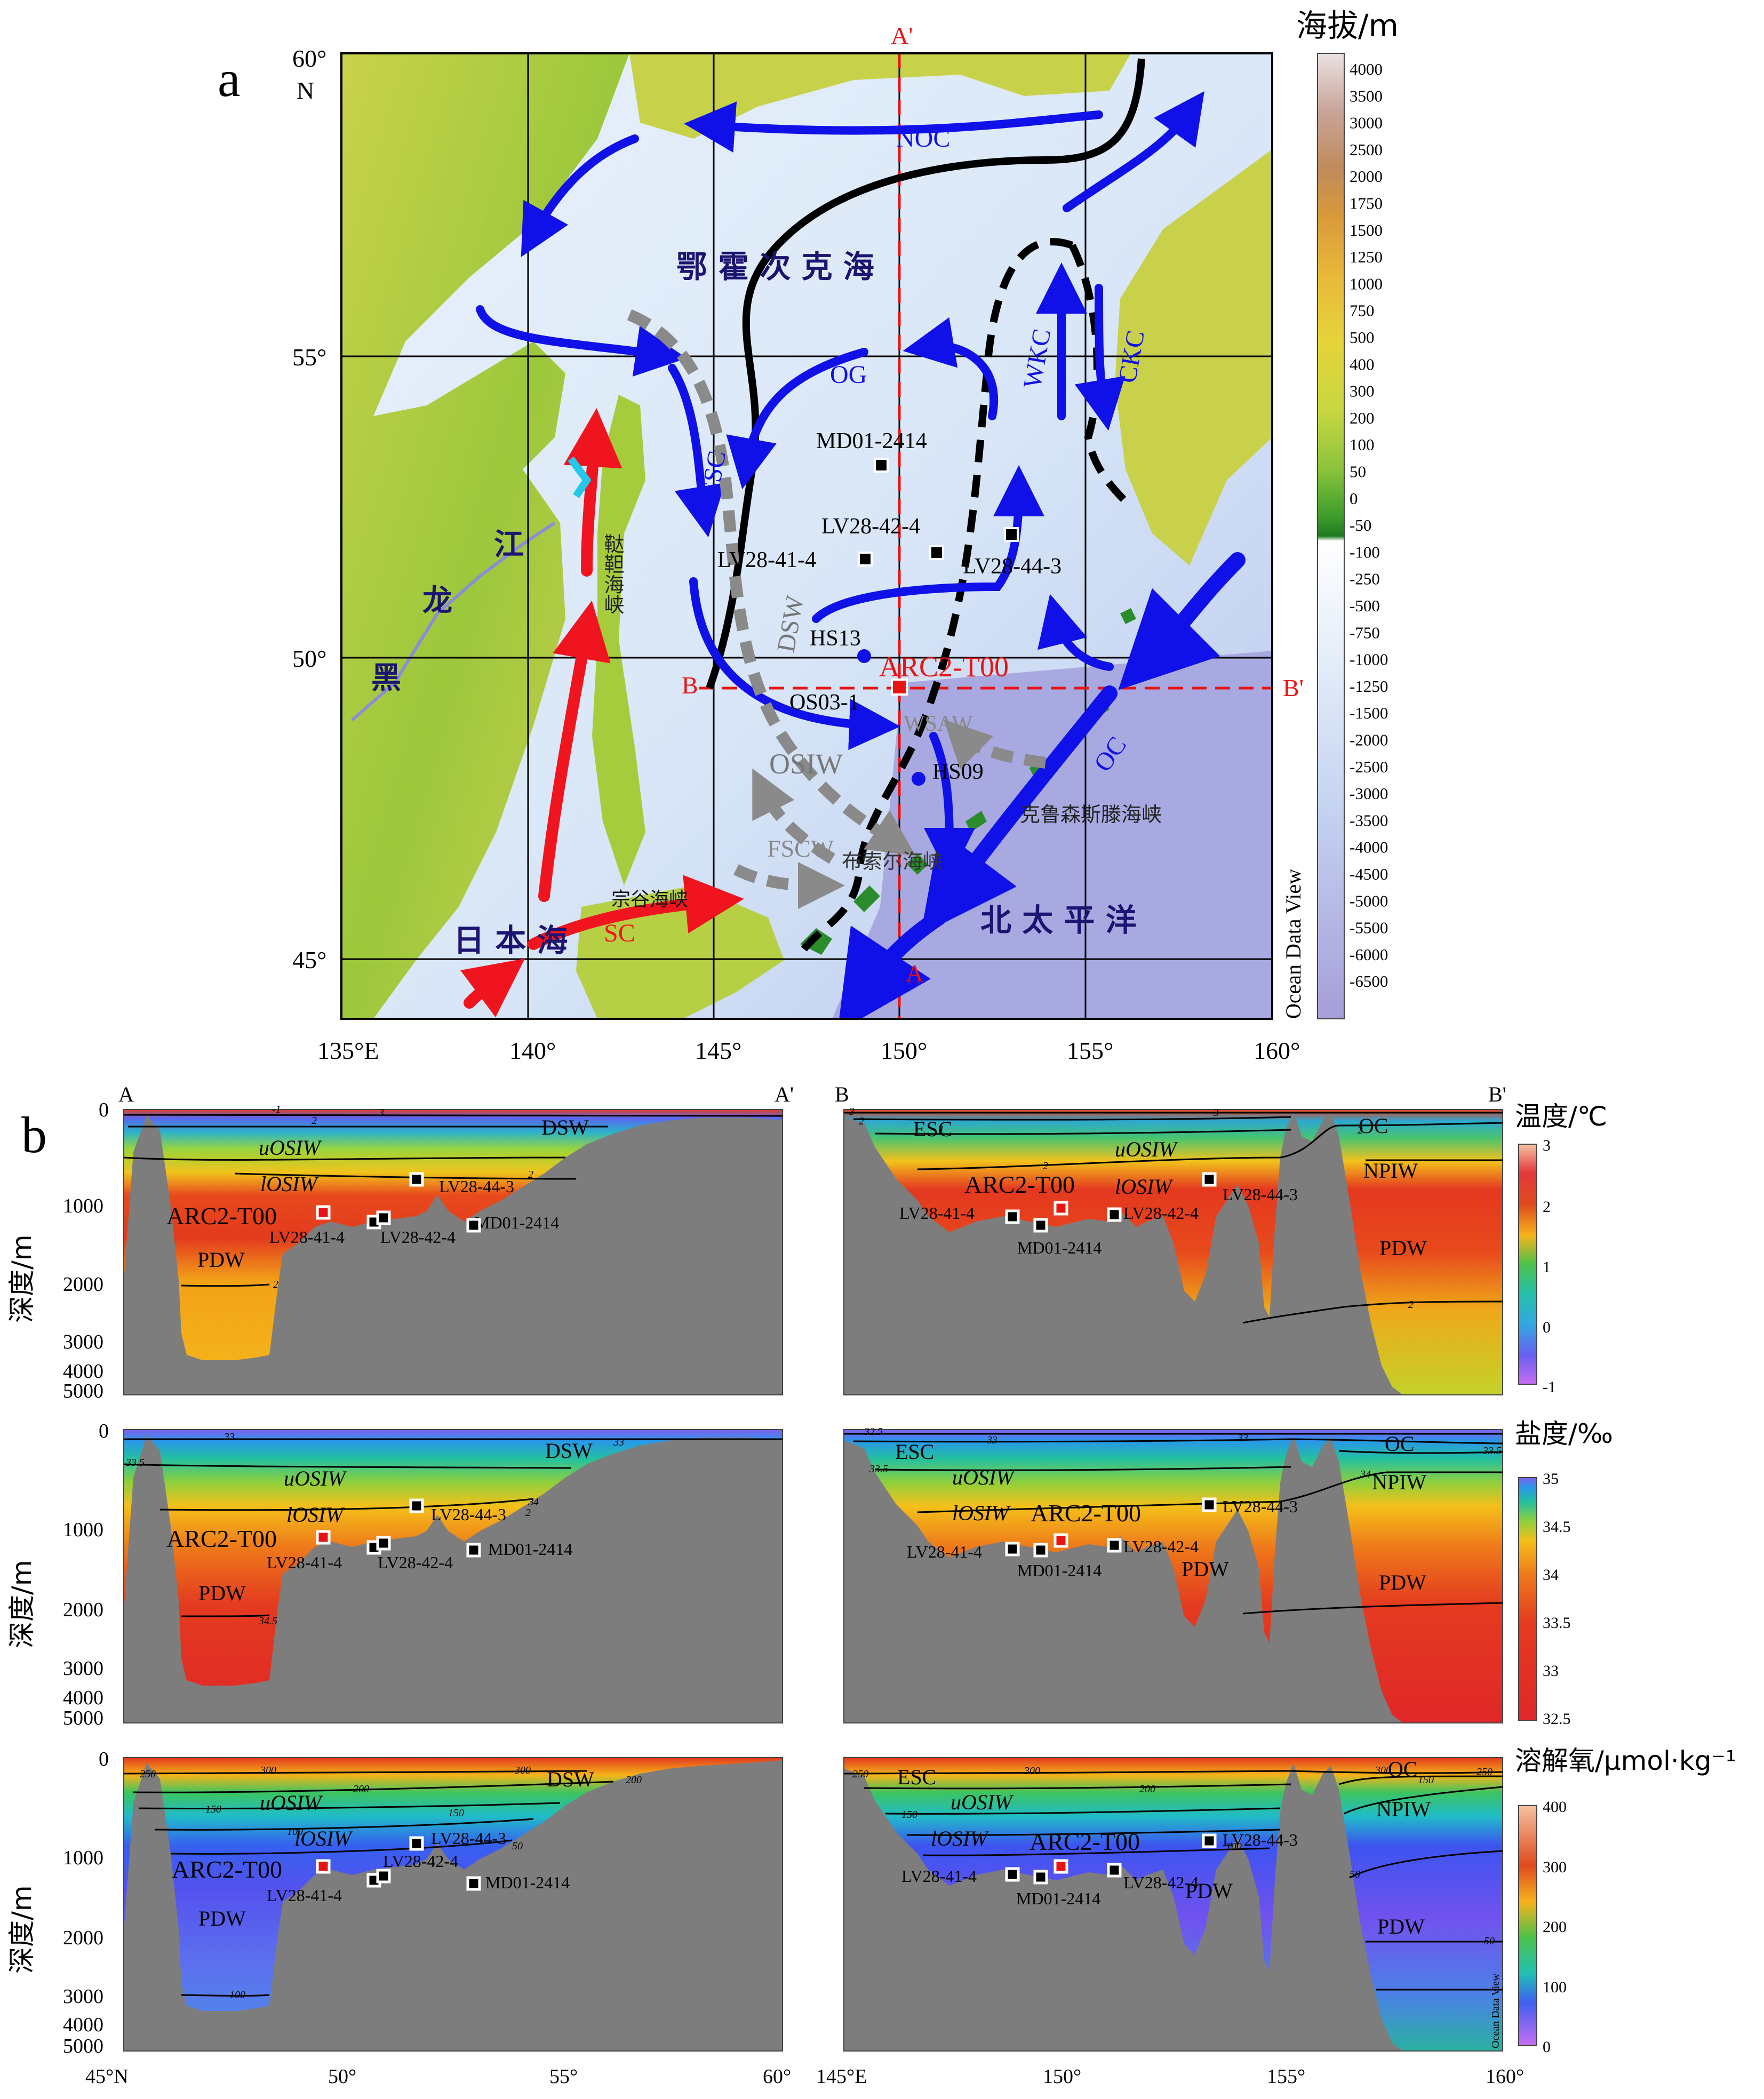  I want to click on sal-right-losiw: lOSIW, so click(981, 1513).